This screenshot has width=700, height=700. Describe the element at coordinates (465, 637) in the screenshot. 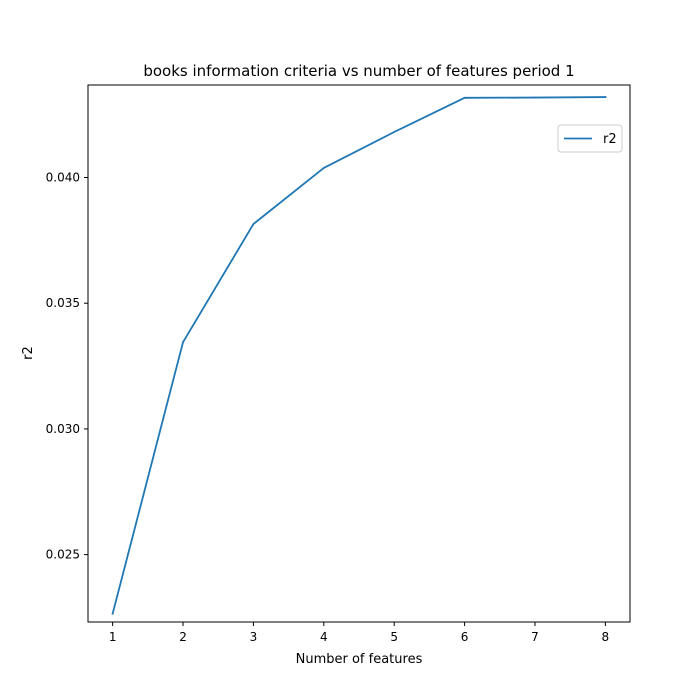

I see `x-tick-label: 6` at that location.